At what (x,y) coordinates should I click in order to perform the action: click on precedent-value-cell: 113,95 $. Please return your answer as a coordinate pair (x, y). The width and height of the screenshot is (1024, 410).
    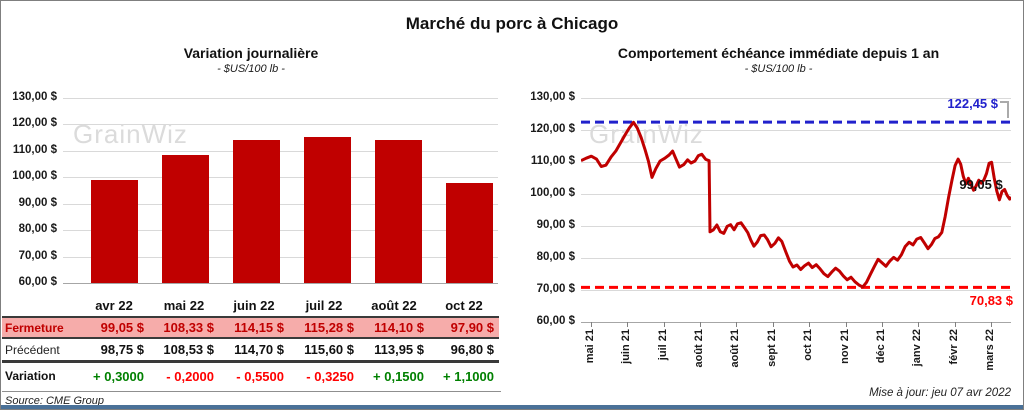
    Looking at the image, I should click on (399, 349).